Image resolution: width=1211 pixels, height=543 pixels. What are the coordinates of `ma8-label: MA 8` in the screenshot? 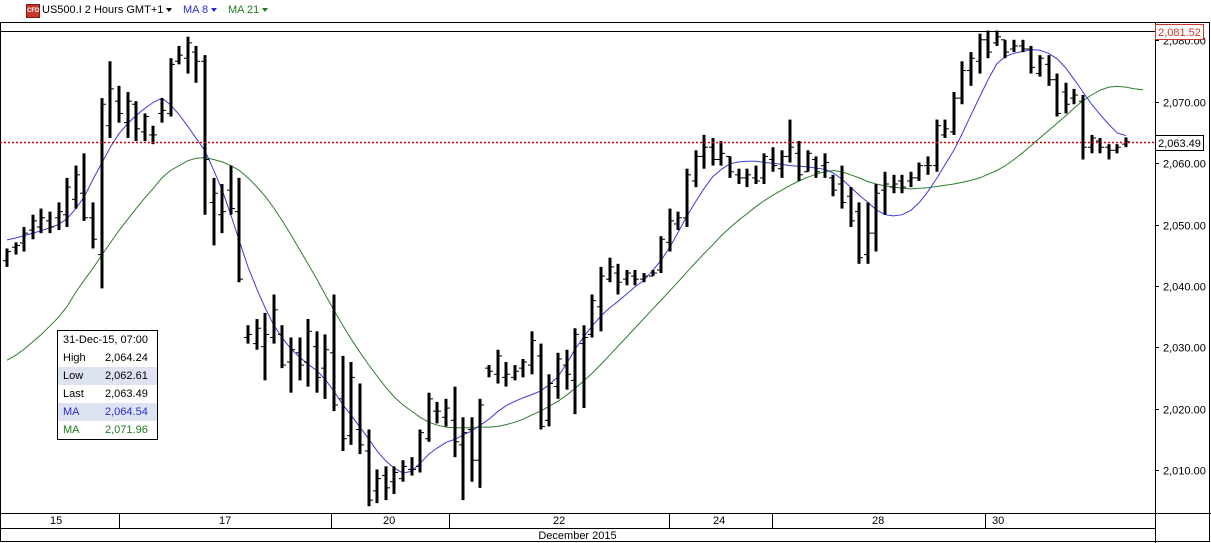 It's located at (196, 10).